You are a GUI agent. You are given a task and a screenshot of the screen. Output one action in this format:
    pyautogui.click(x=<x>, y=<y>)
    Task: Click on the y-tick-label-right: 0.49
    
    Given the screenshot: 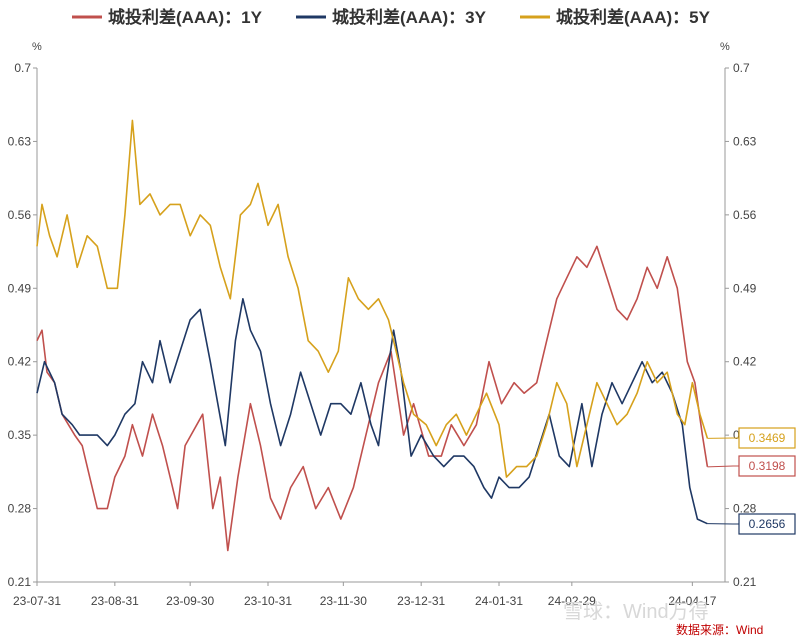 What is the action you would take?
    pyautogui.click(x=745, y=288)
    